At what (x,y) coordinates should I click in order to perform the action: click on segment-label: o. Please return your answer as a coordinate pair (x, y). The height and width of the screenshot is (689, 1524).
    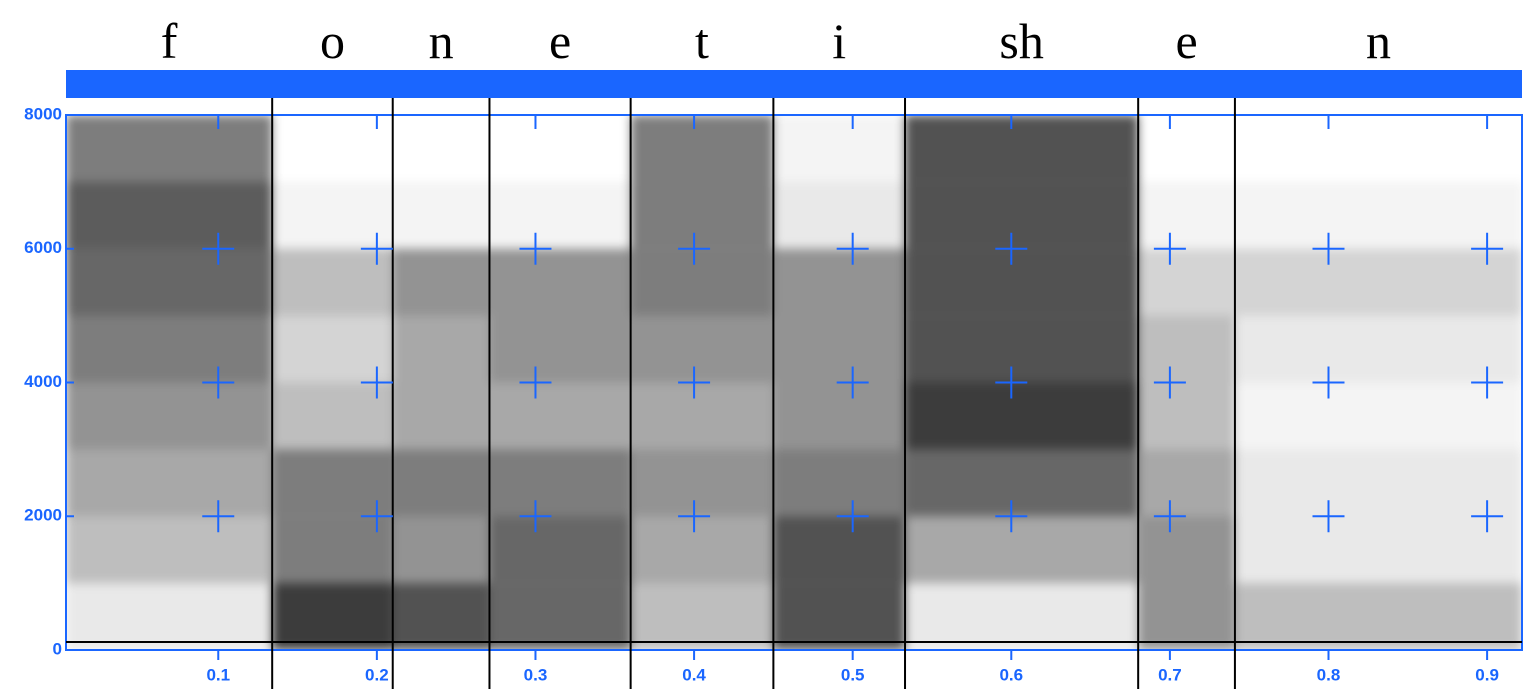
    Looking at the image, I should click on (332, 41).